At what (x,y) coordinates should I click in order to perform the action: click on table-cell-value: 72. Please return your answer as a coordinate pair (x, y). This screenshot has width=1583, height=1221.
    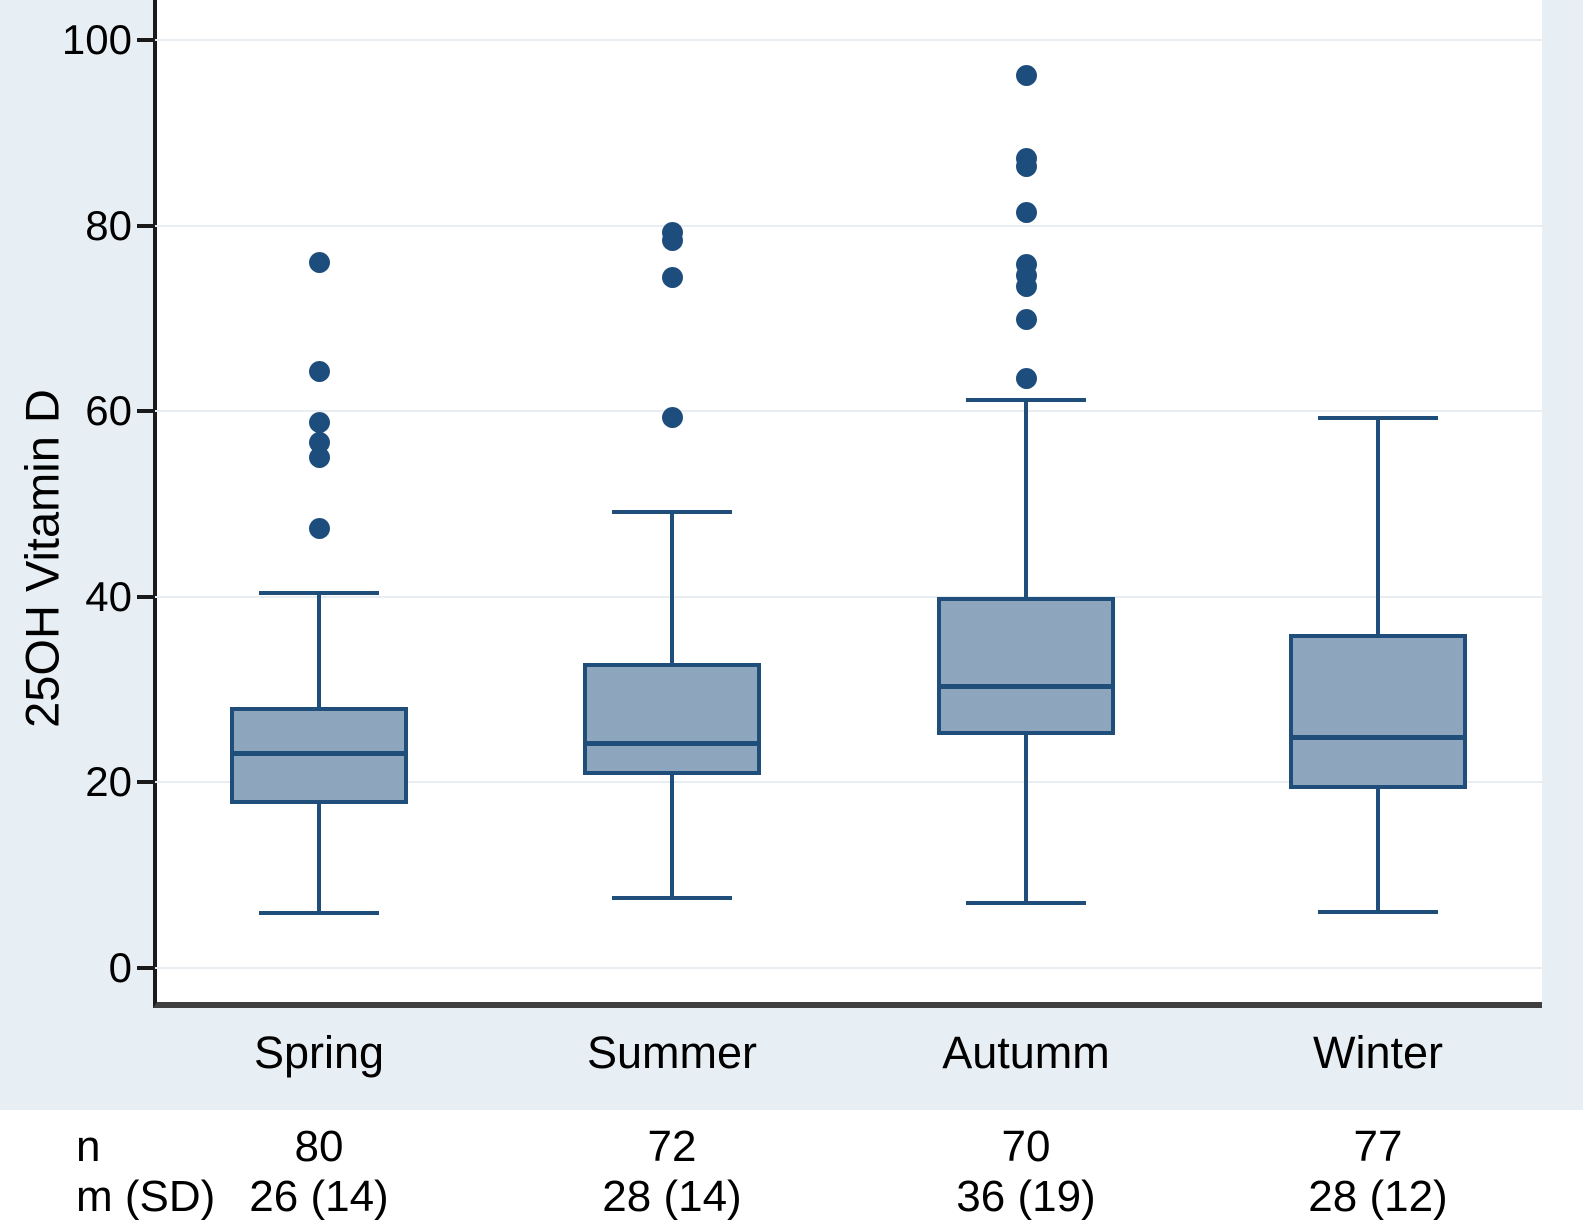
    Looking at the image, I should click on (672, 1146).